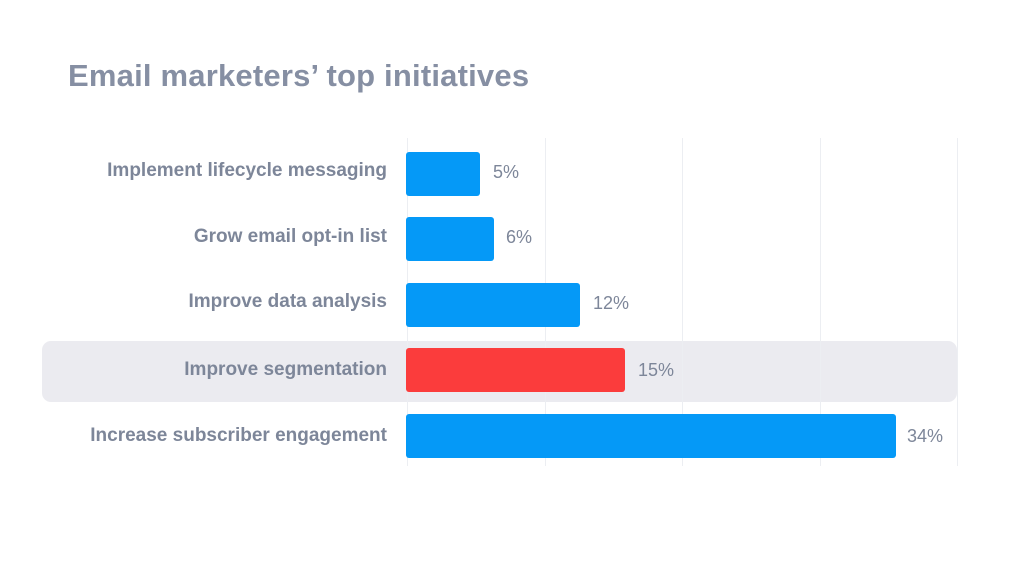 This screenshot has width=1024, height=563. I want to click on chart-title: Email marketers’ top initiatives, so click(299, 75).